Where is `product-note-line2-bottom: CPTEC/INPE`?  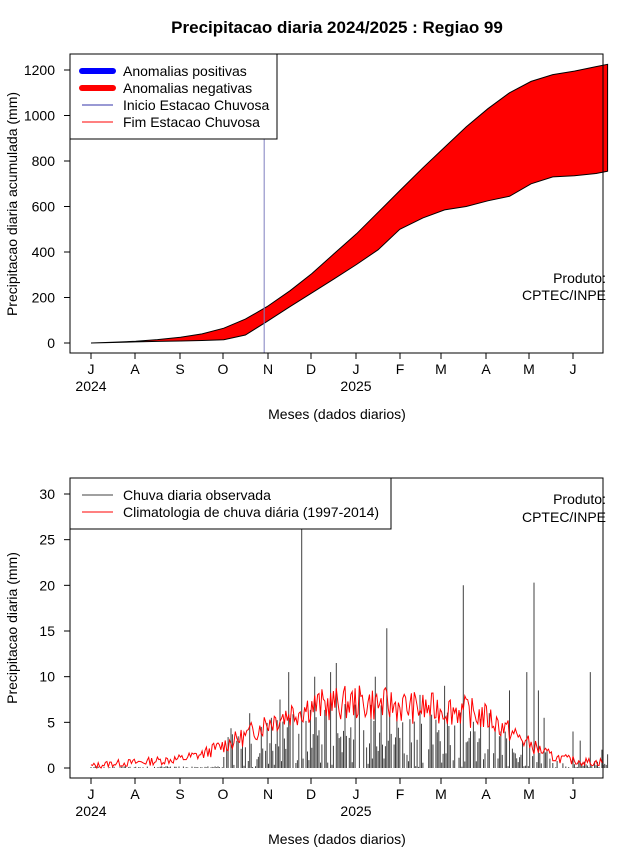
product-note-line2-bottom: CPTEC/INPE is located at coordinates (564, 517).